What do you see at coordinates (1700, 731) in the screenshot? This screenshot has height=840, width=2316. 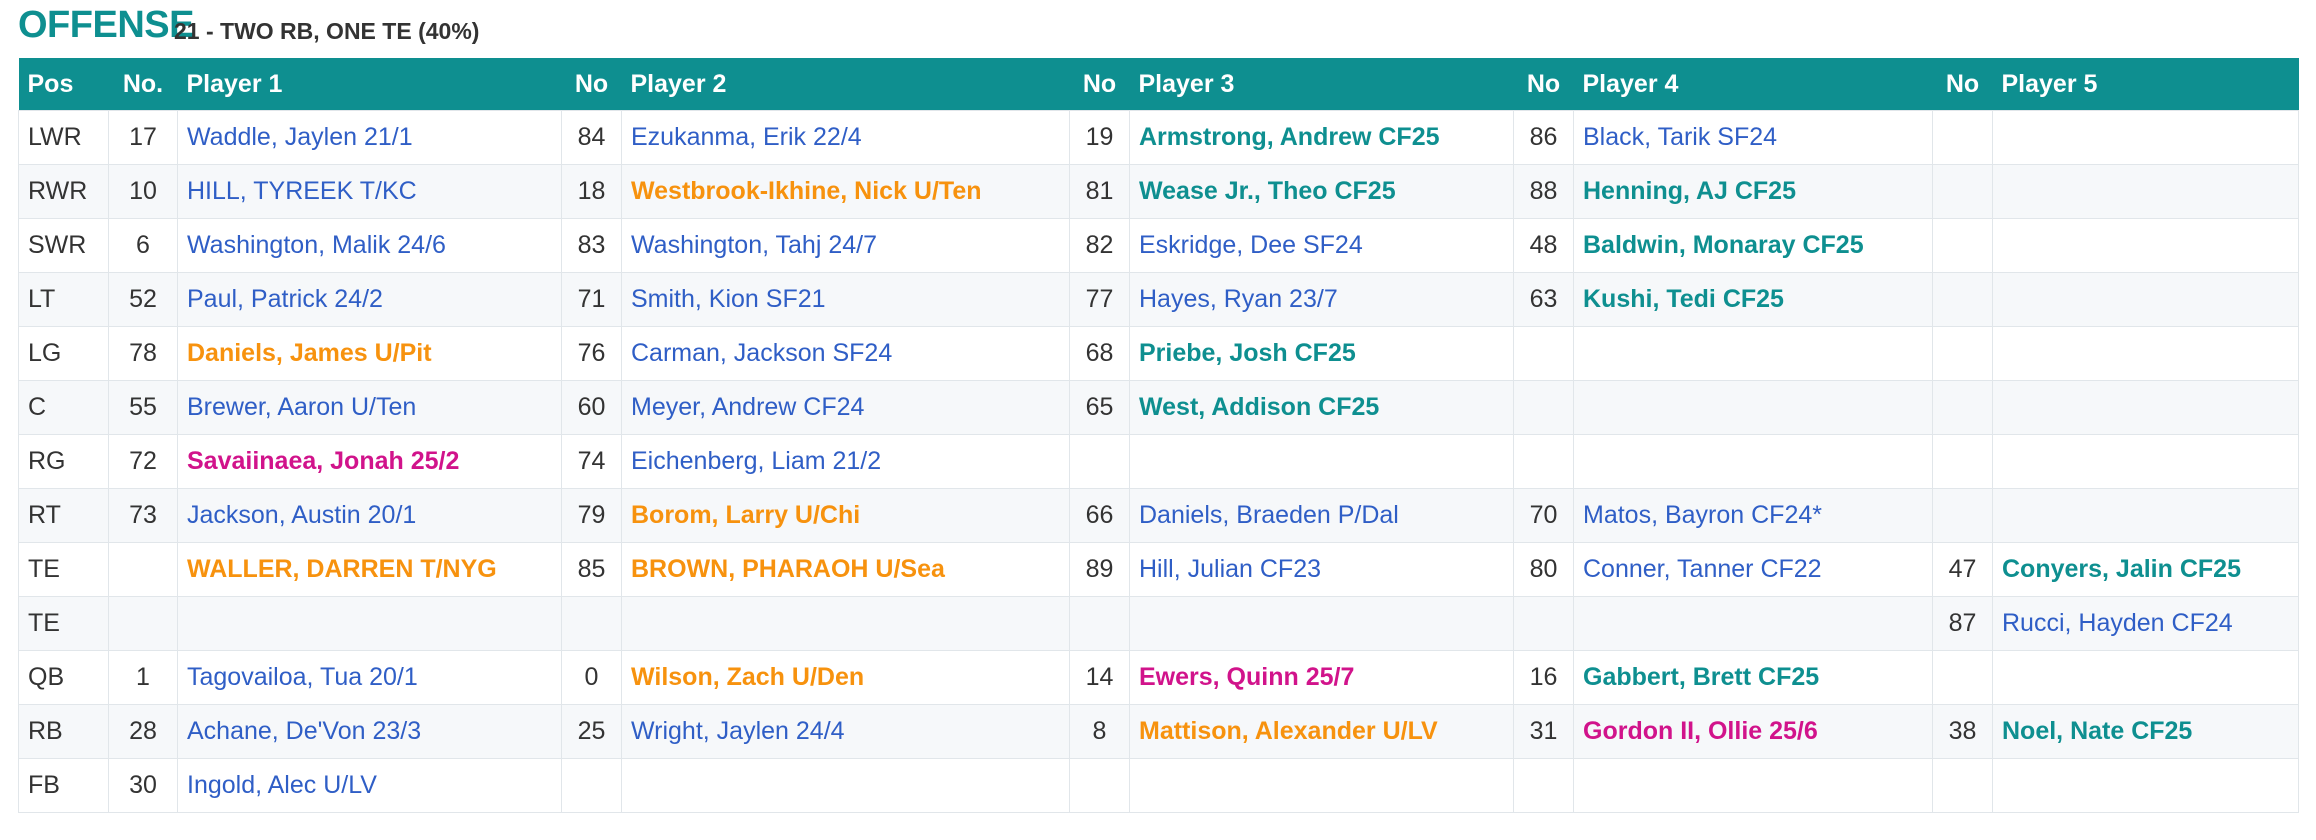 I see `player-link: Gordon II, Ollie 25/6` at bounding box center [1700, 731].